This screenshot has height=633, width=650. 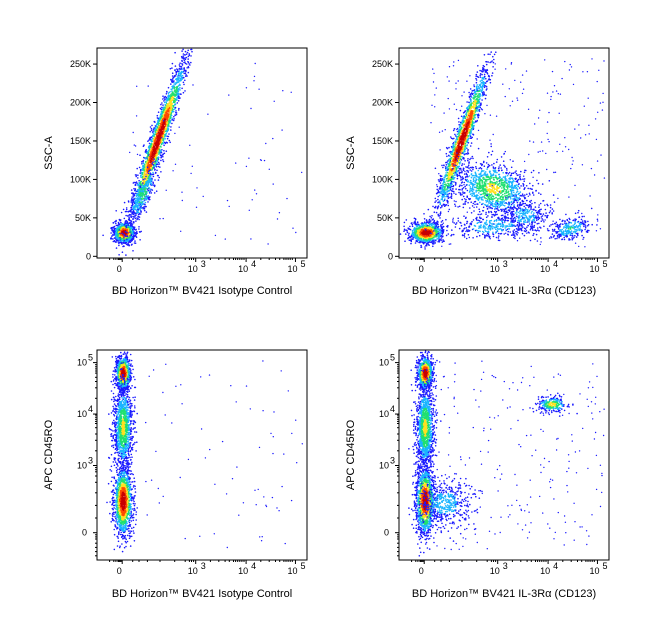 I want to click on x-tick-label: 10, so click(x=193, y=269).